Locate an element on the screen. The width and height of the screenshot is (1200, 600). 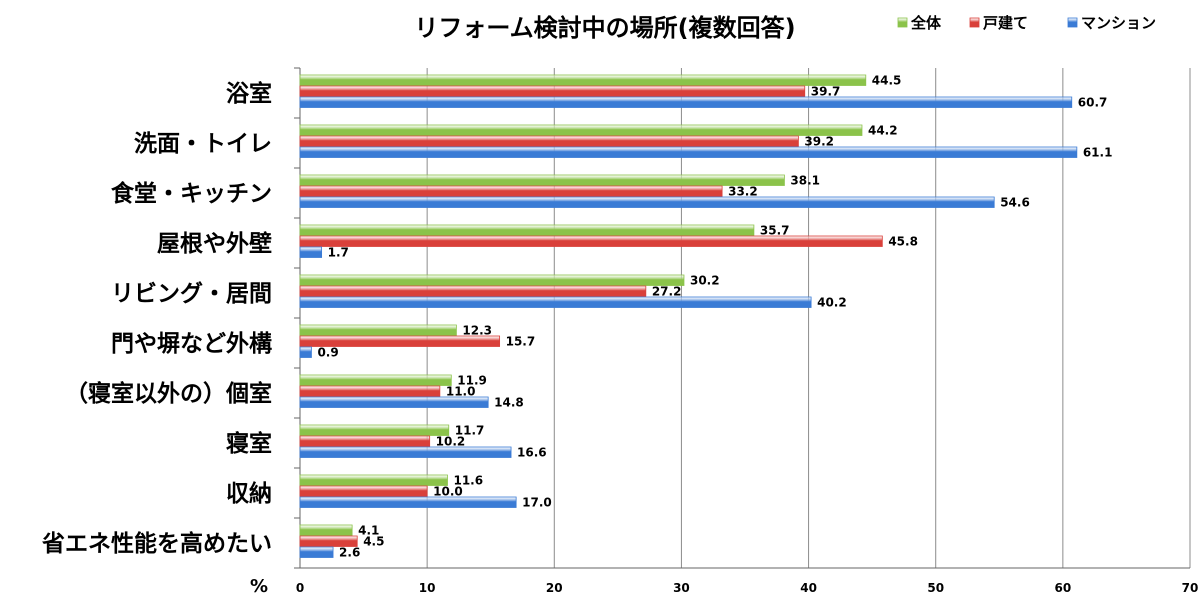
value-label: 16.6 is located at coordinates (532, 453).